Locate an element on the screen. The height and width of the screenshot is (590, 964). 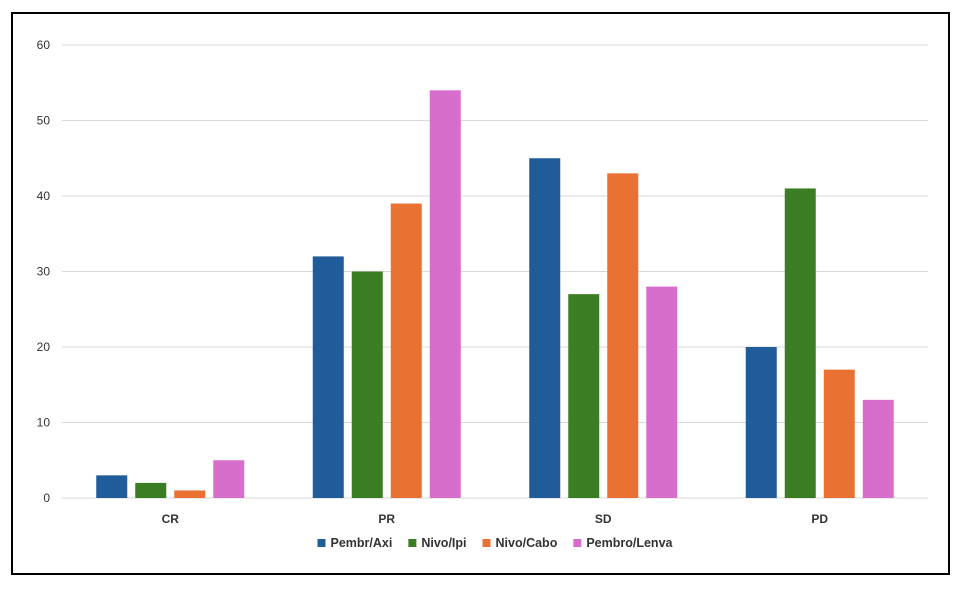
y-tick-label: 20 is located at coordinates (44, 347).